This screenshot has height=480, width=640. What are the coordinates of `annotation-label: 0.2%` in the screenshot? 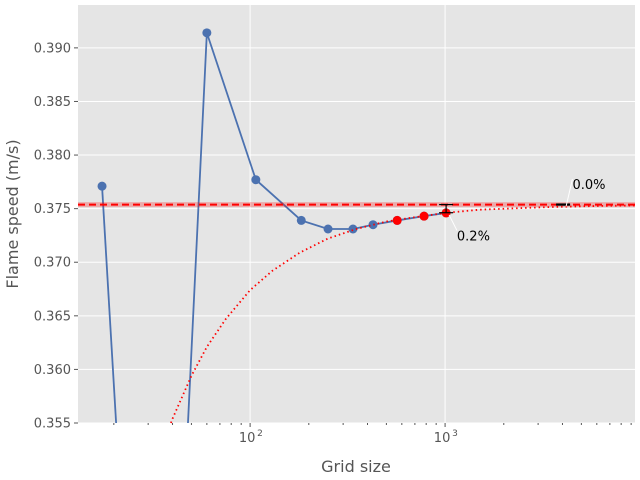 It's located at (473, 236).